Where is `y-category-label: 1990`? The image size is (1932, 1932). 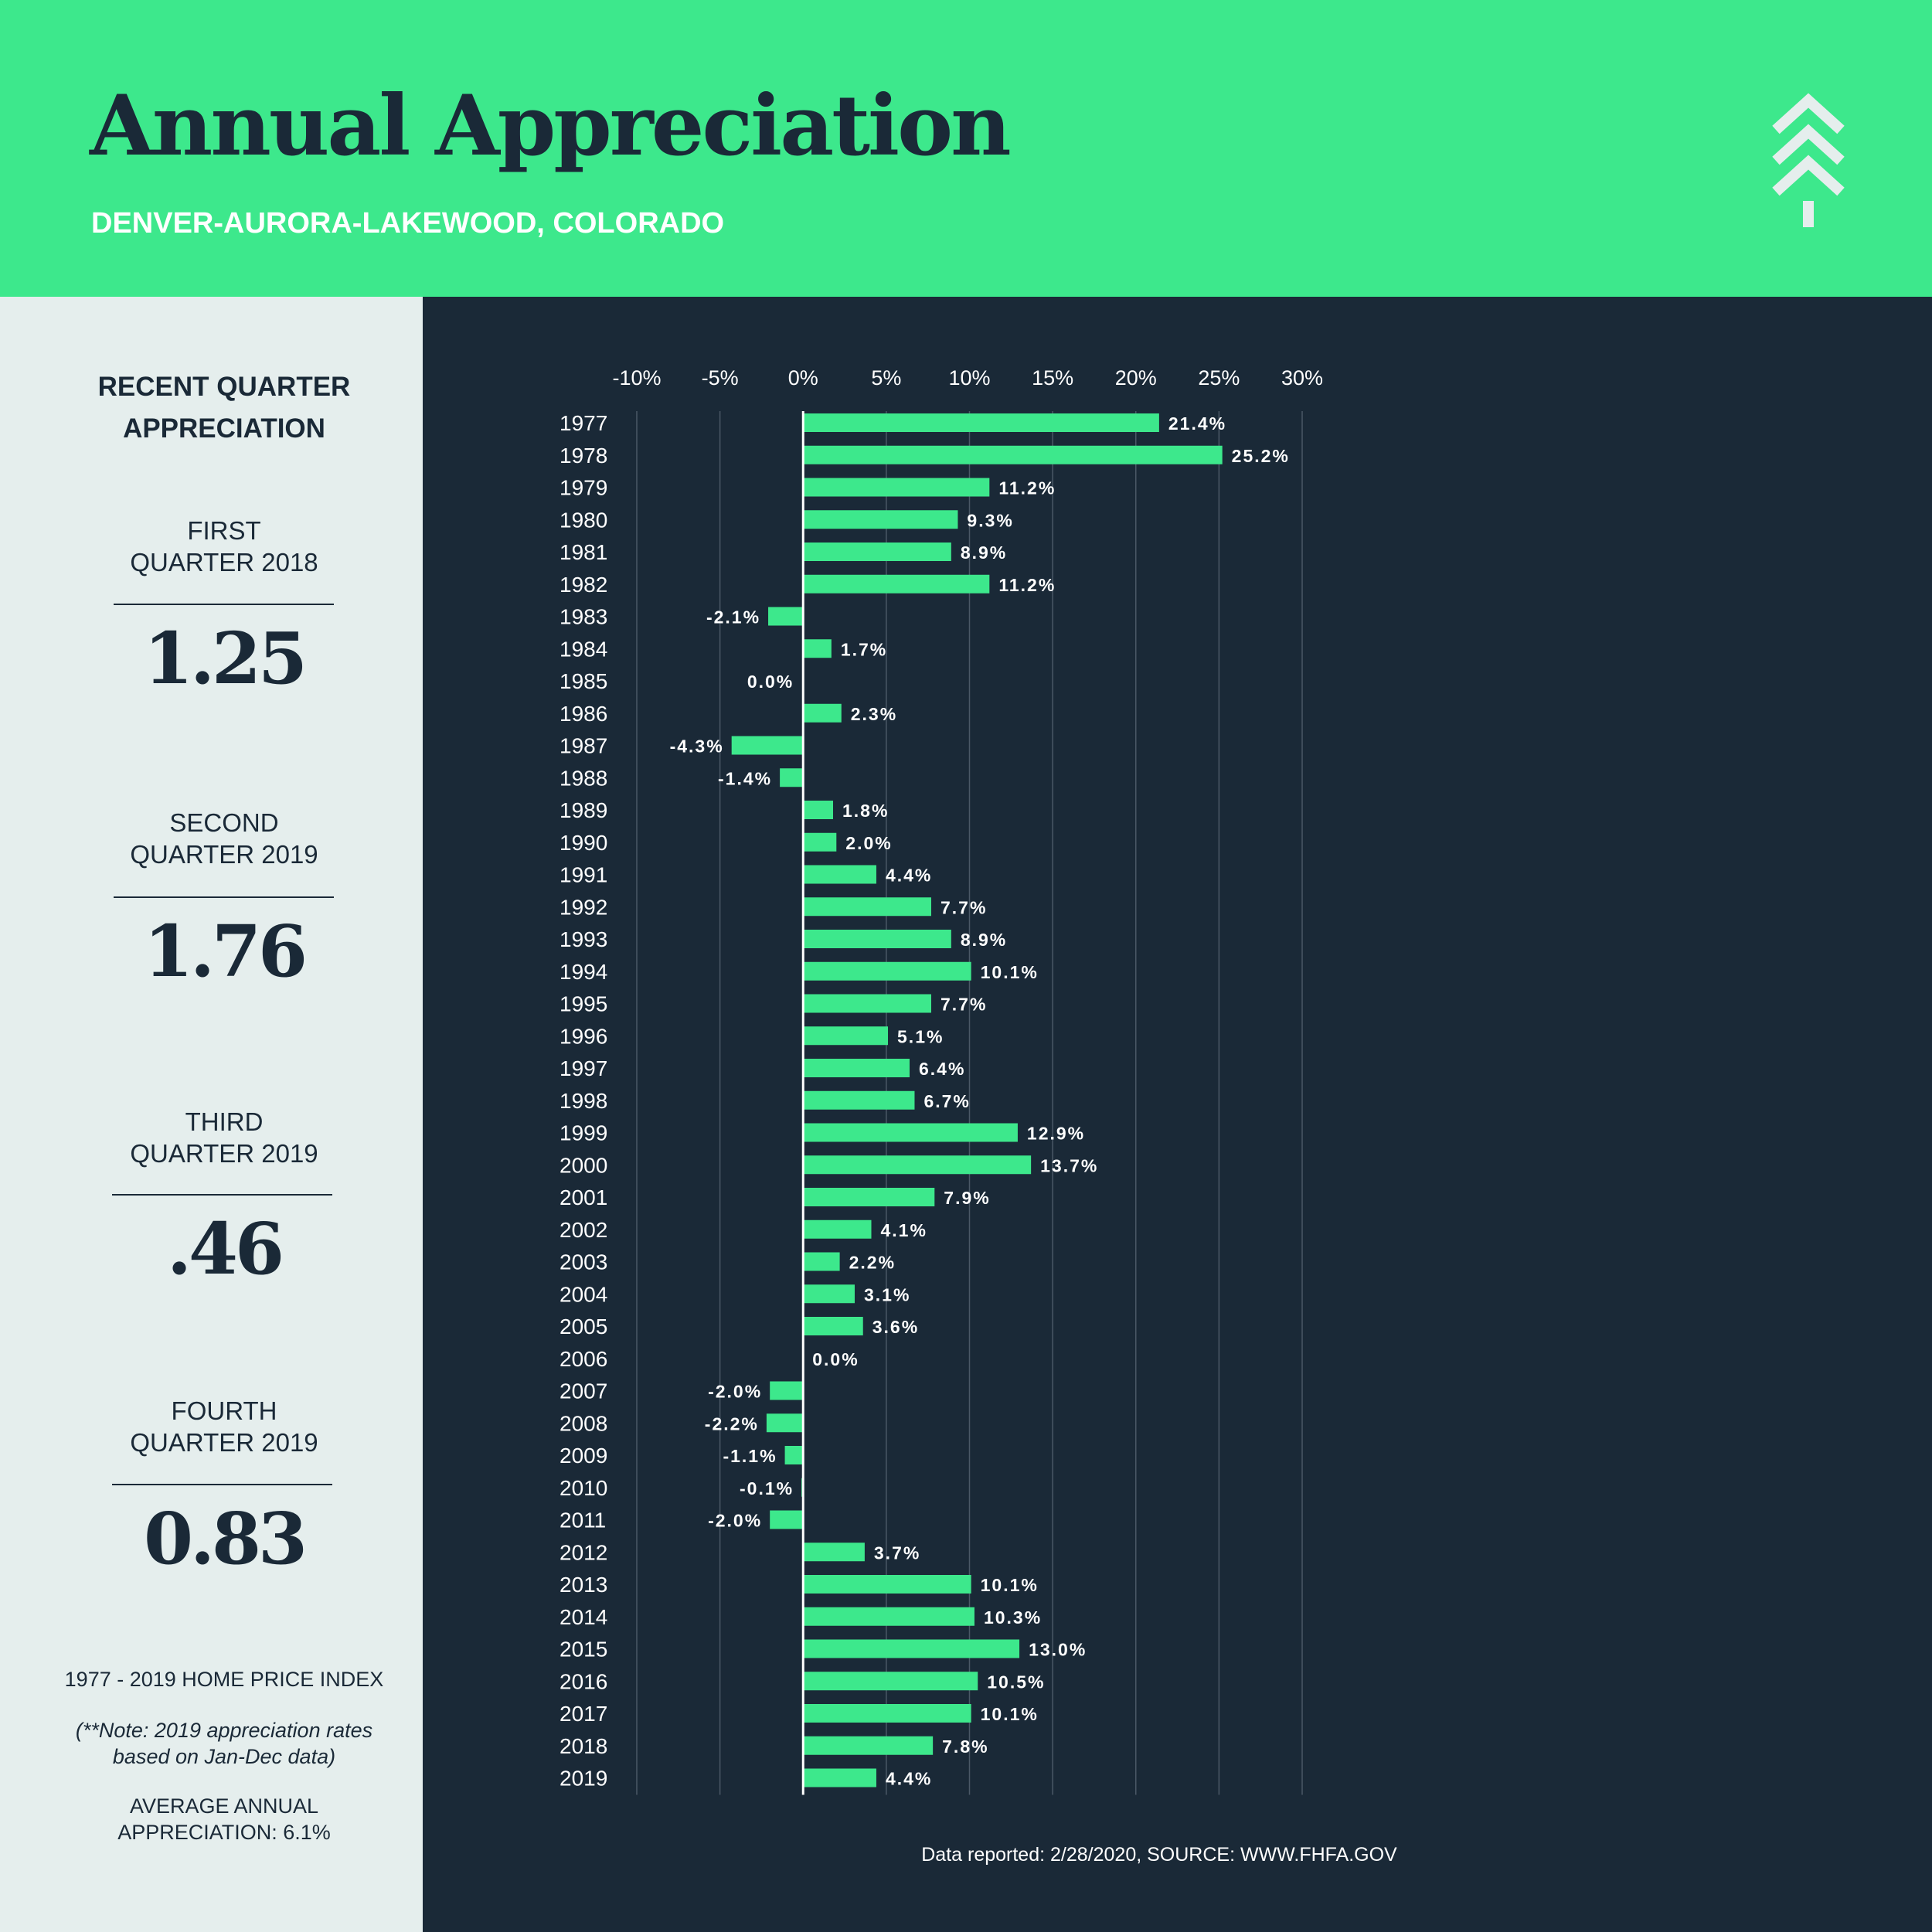 y-category-label: 1990 is located at coordinates (584, 843).